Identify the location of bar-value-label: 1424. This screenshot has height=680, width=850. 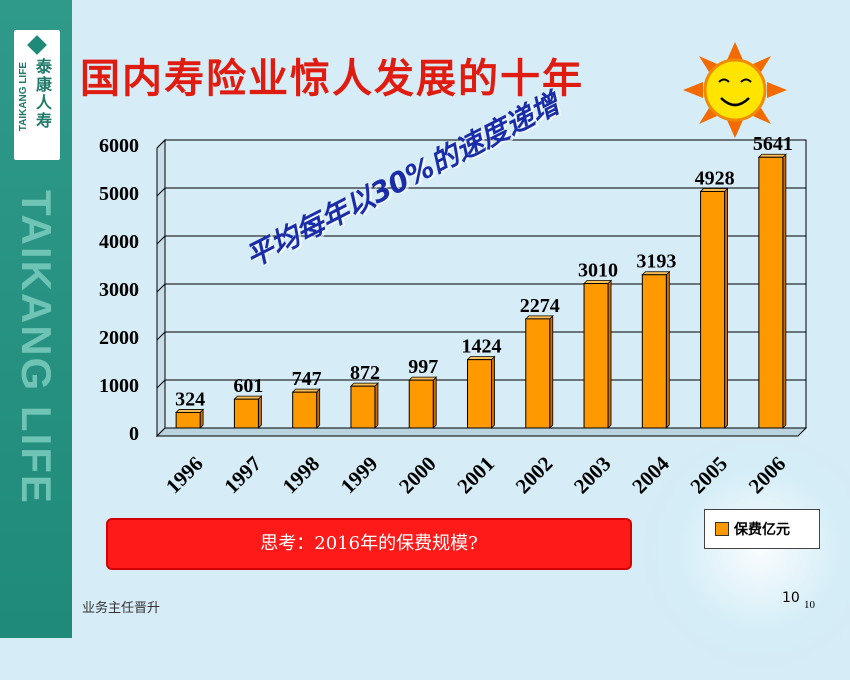
(482, 347).